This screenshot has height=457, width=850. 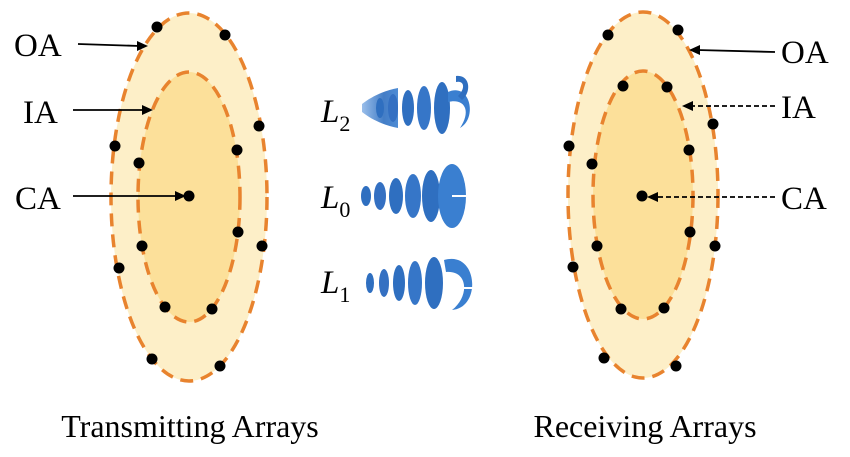 What do you see at coordinates (416, 104) in the screenshot?
I see `mode-L2-beam` at bounding box center [416, 104].